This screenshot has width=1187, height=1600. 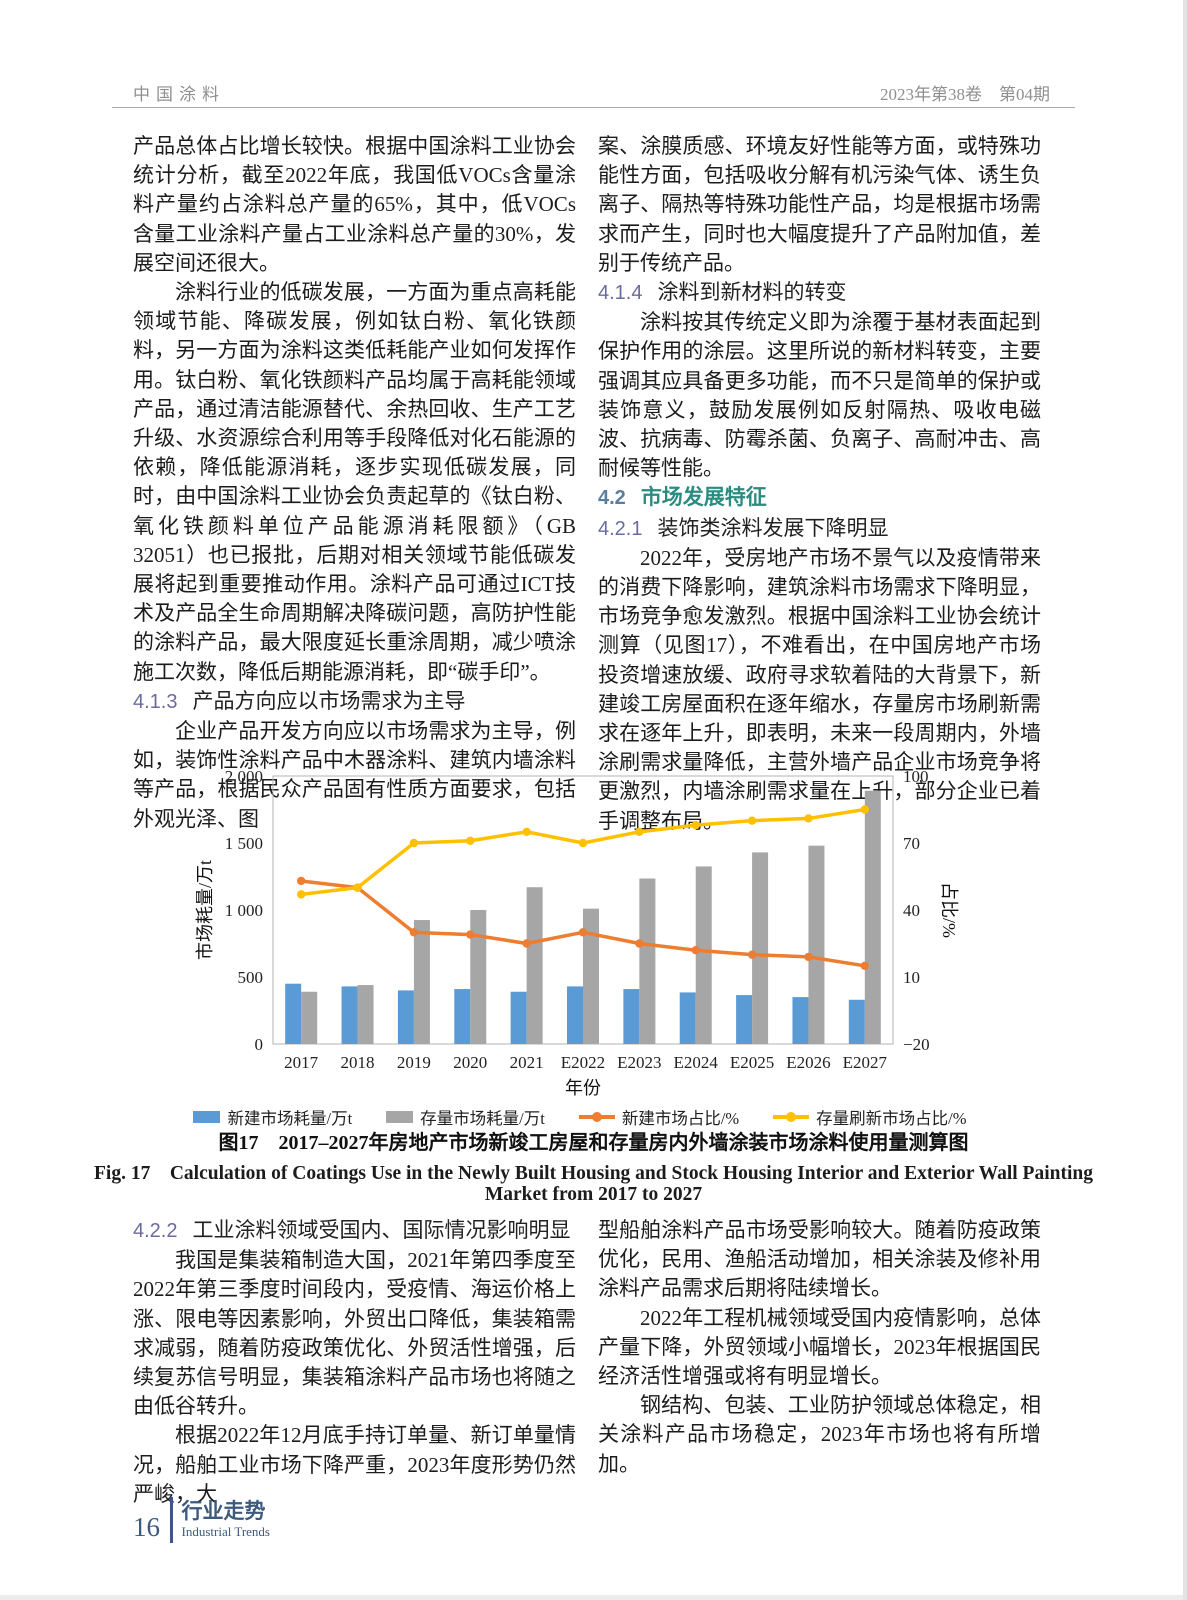 What do you see at coordinates (290, 1118) in the screenshot?
I see `legend-label: 新建市场耗量/万t` at bounding box center [290, 1118].